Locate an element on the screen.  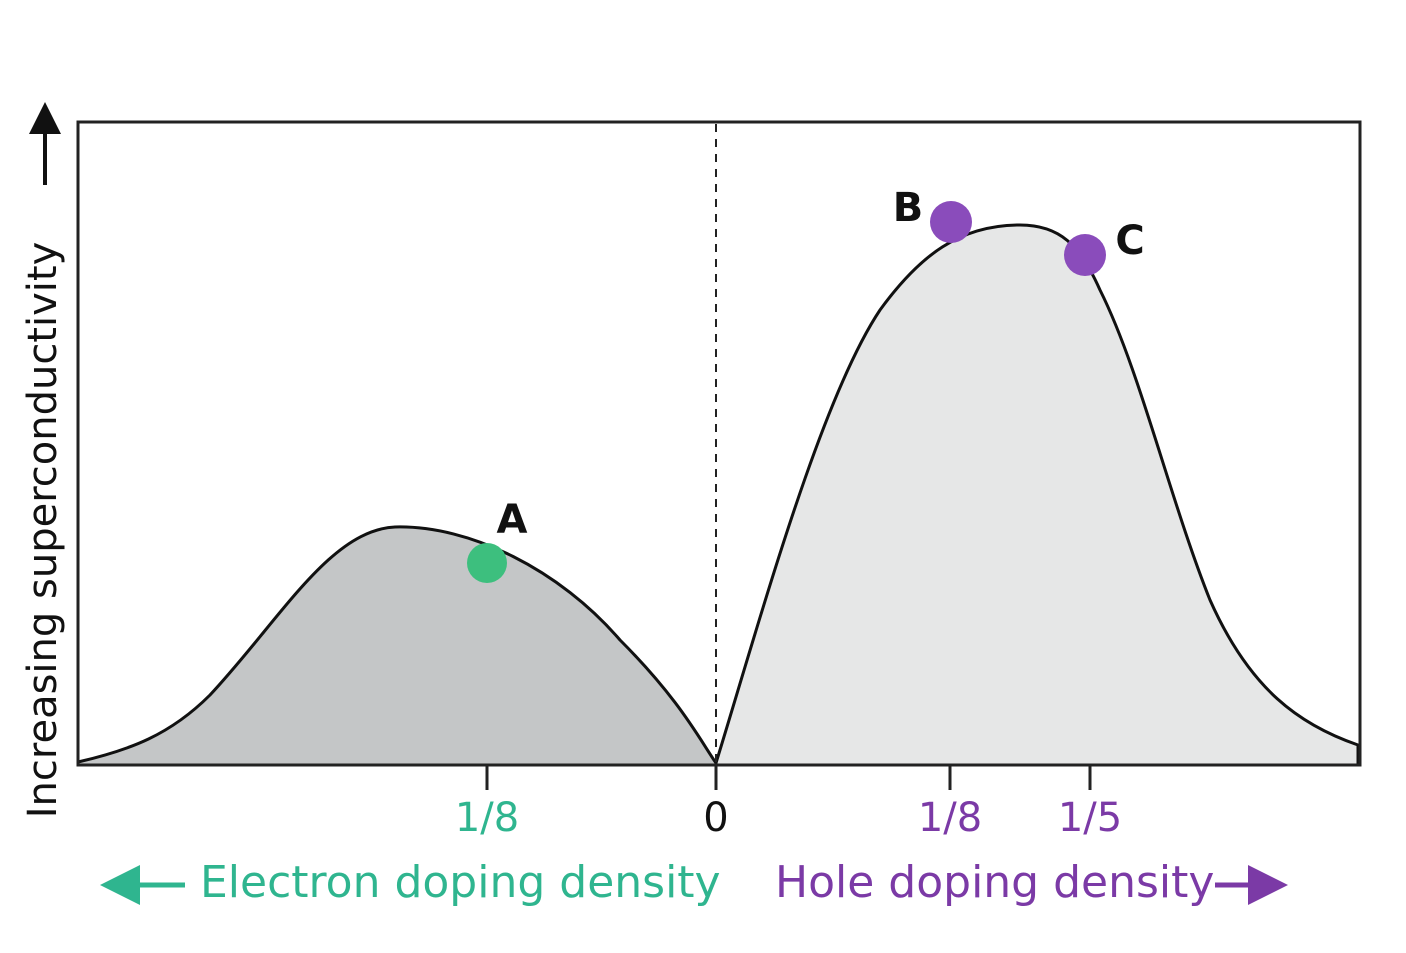
point-label: C is located at coordinates (1129, 241).